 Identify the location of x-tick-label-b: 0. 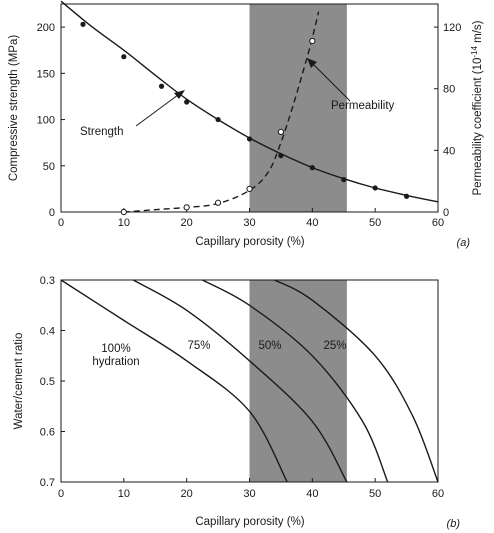
(61, 494).